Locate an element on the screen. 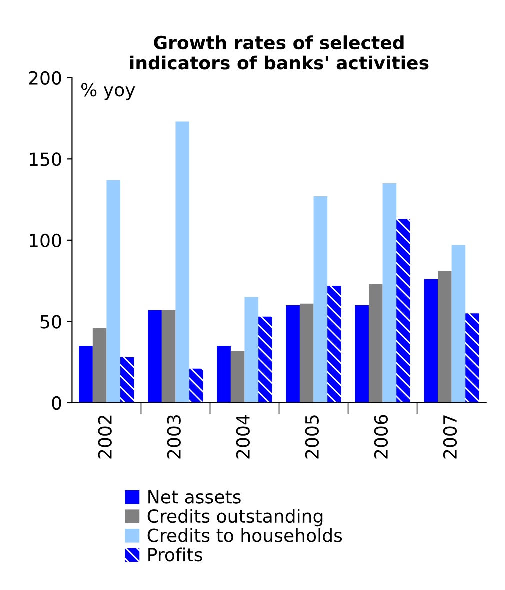  legend-label: Net assets is located at coordinates (194, 497).